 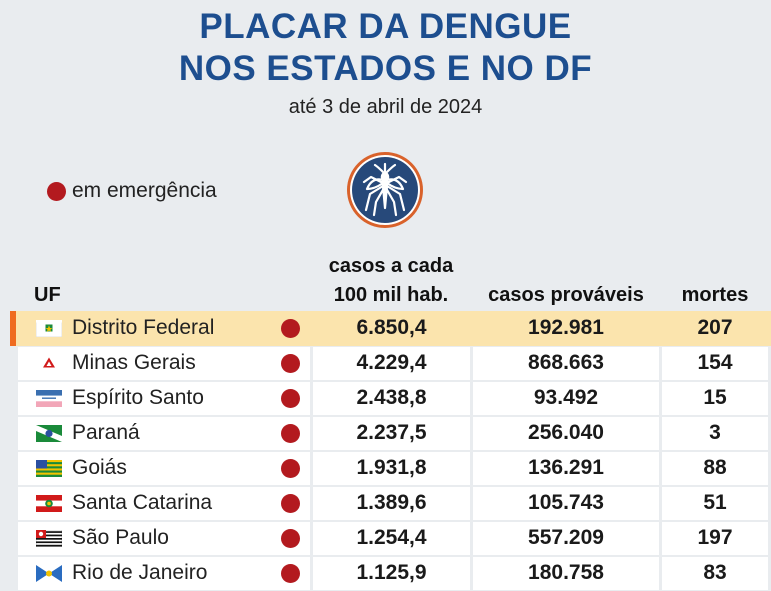 I want to click on state-name: Rio de Janeiro, so click(x=140, y=572).